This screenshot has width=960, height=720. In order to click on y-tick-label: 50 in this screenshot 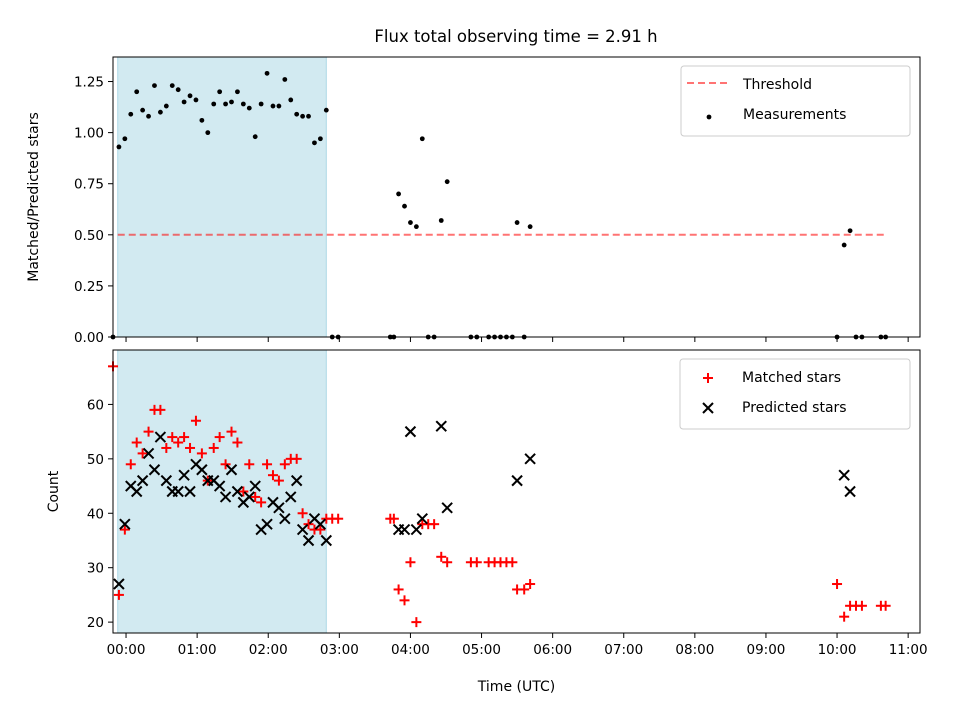, I will do `click(95, 460)`.